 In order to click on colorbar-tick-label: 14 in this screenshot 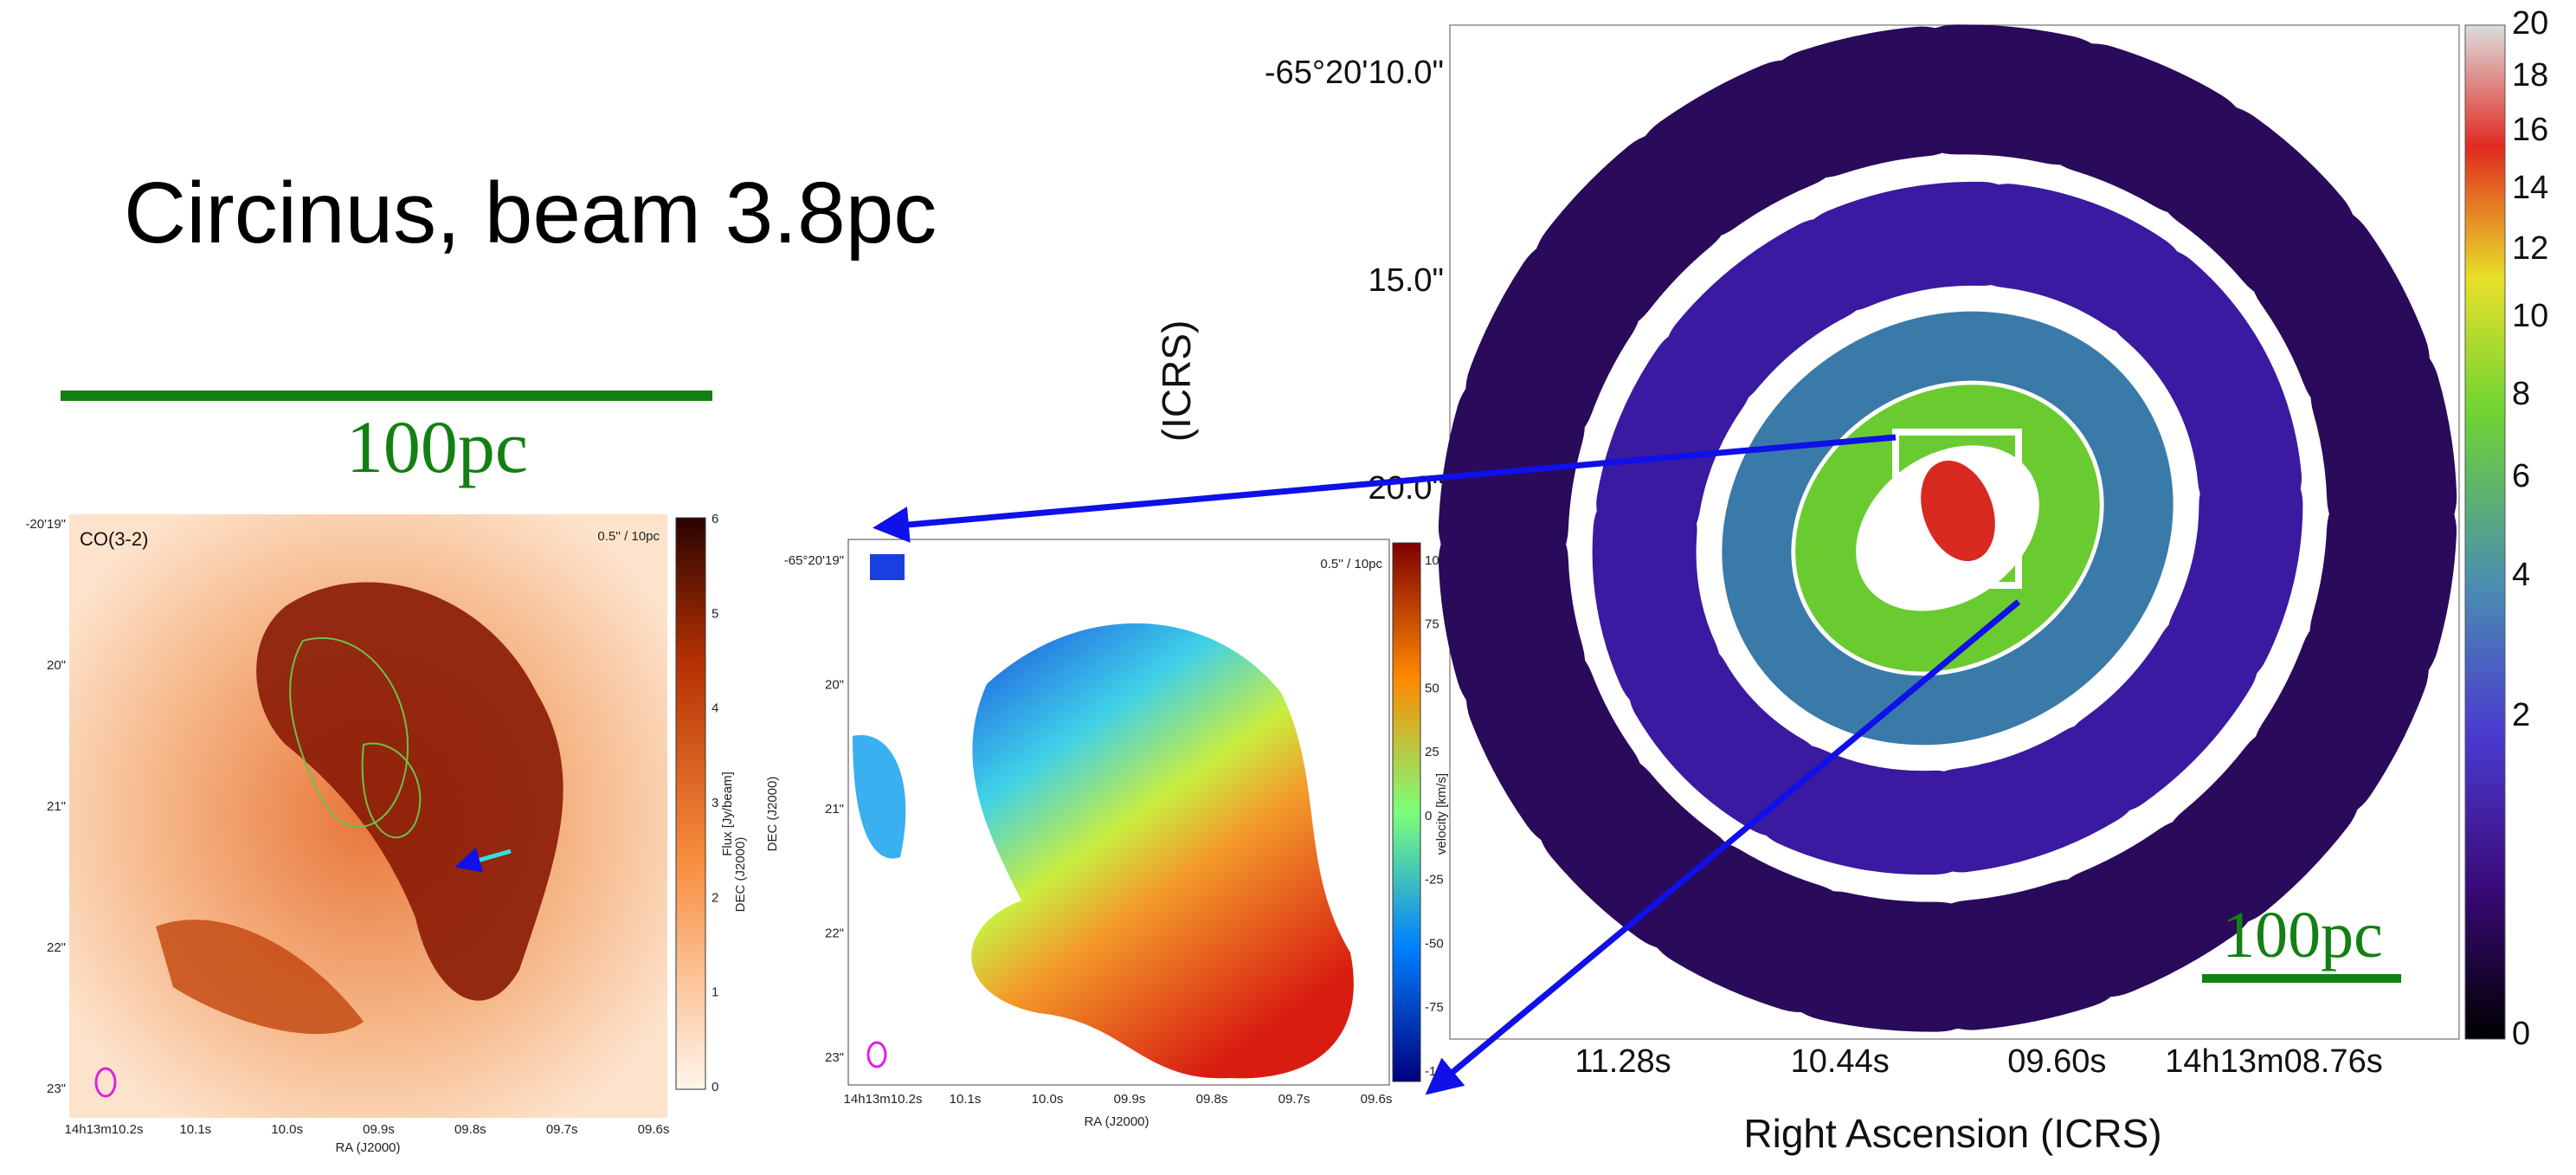, I will do `click(2530, 188)`.